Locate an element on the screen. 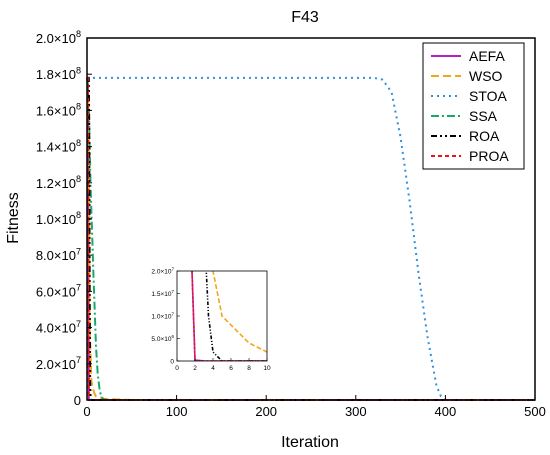 This screenshot has height=455, width=550. legend-label-proa: PROA is located at coordinates (489, 156).